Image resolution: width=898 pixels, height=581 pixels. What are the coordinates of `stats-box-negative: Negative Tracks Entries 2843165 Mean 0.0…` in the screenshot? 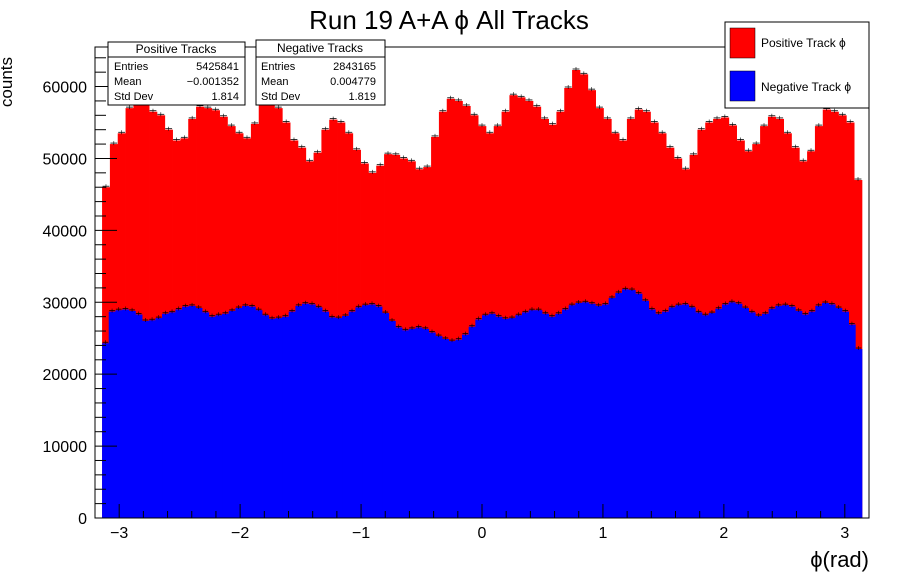 It's located at (320, 72).